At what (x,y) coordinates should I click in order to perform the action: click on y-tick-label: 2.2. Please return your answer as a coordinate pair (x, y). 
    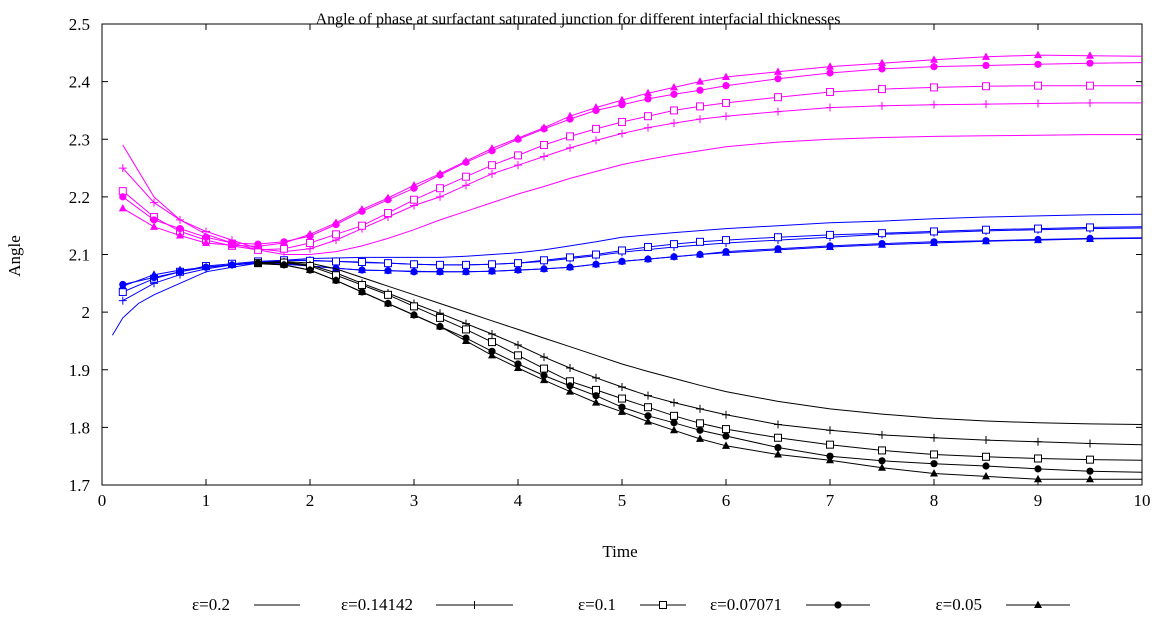
    Looking at the image, I should click on (79, 197).